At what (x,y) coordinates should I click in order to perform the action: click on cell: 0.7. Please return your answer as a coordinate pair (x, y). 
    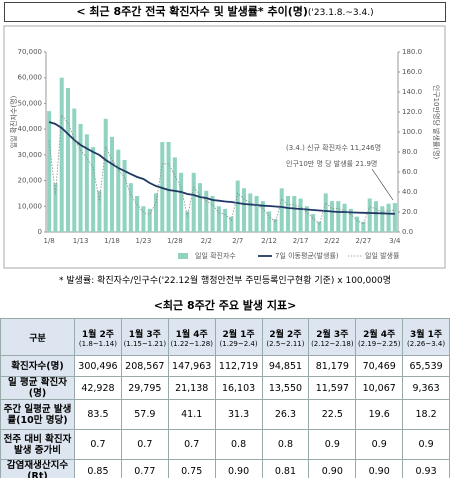
    Looking at the image, I should click on (144, 444).